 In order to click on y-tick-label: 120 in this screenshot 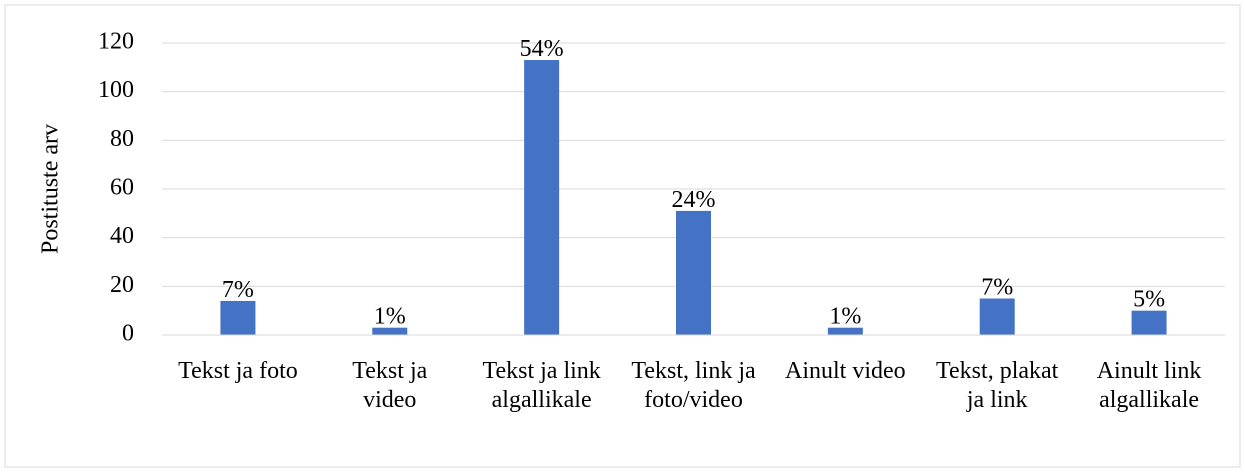, I will do `click(116, 42)`.